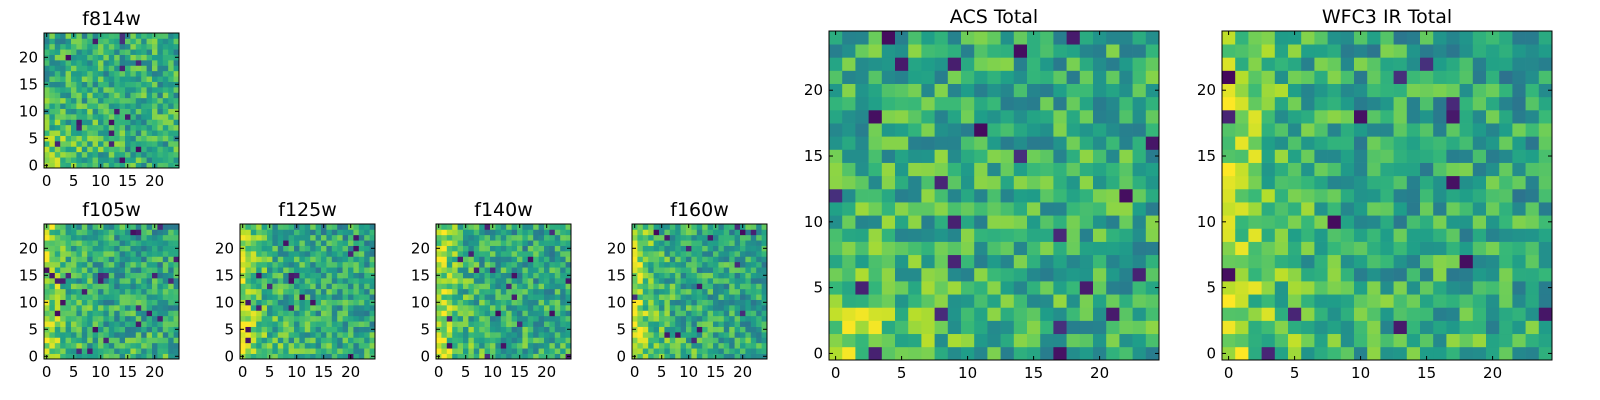 The width and height of the screenshot is (1600, 400). I want to click on y-tick-label: 10, so click(1206, 222).